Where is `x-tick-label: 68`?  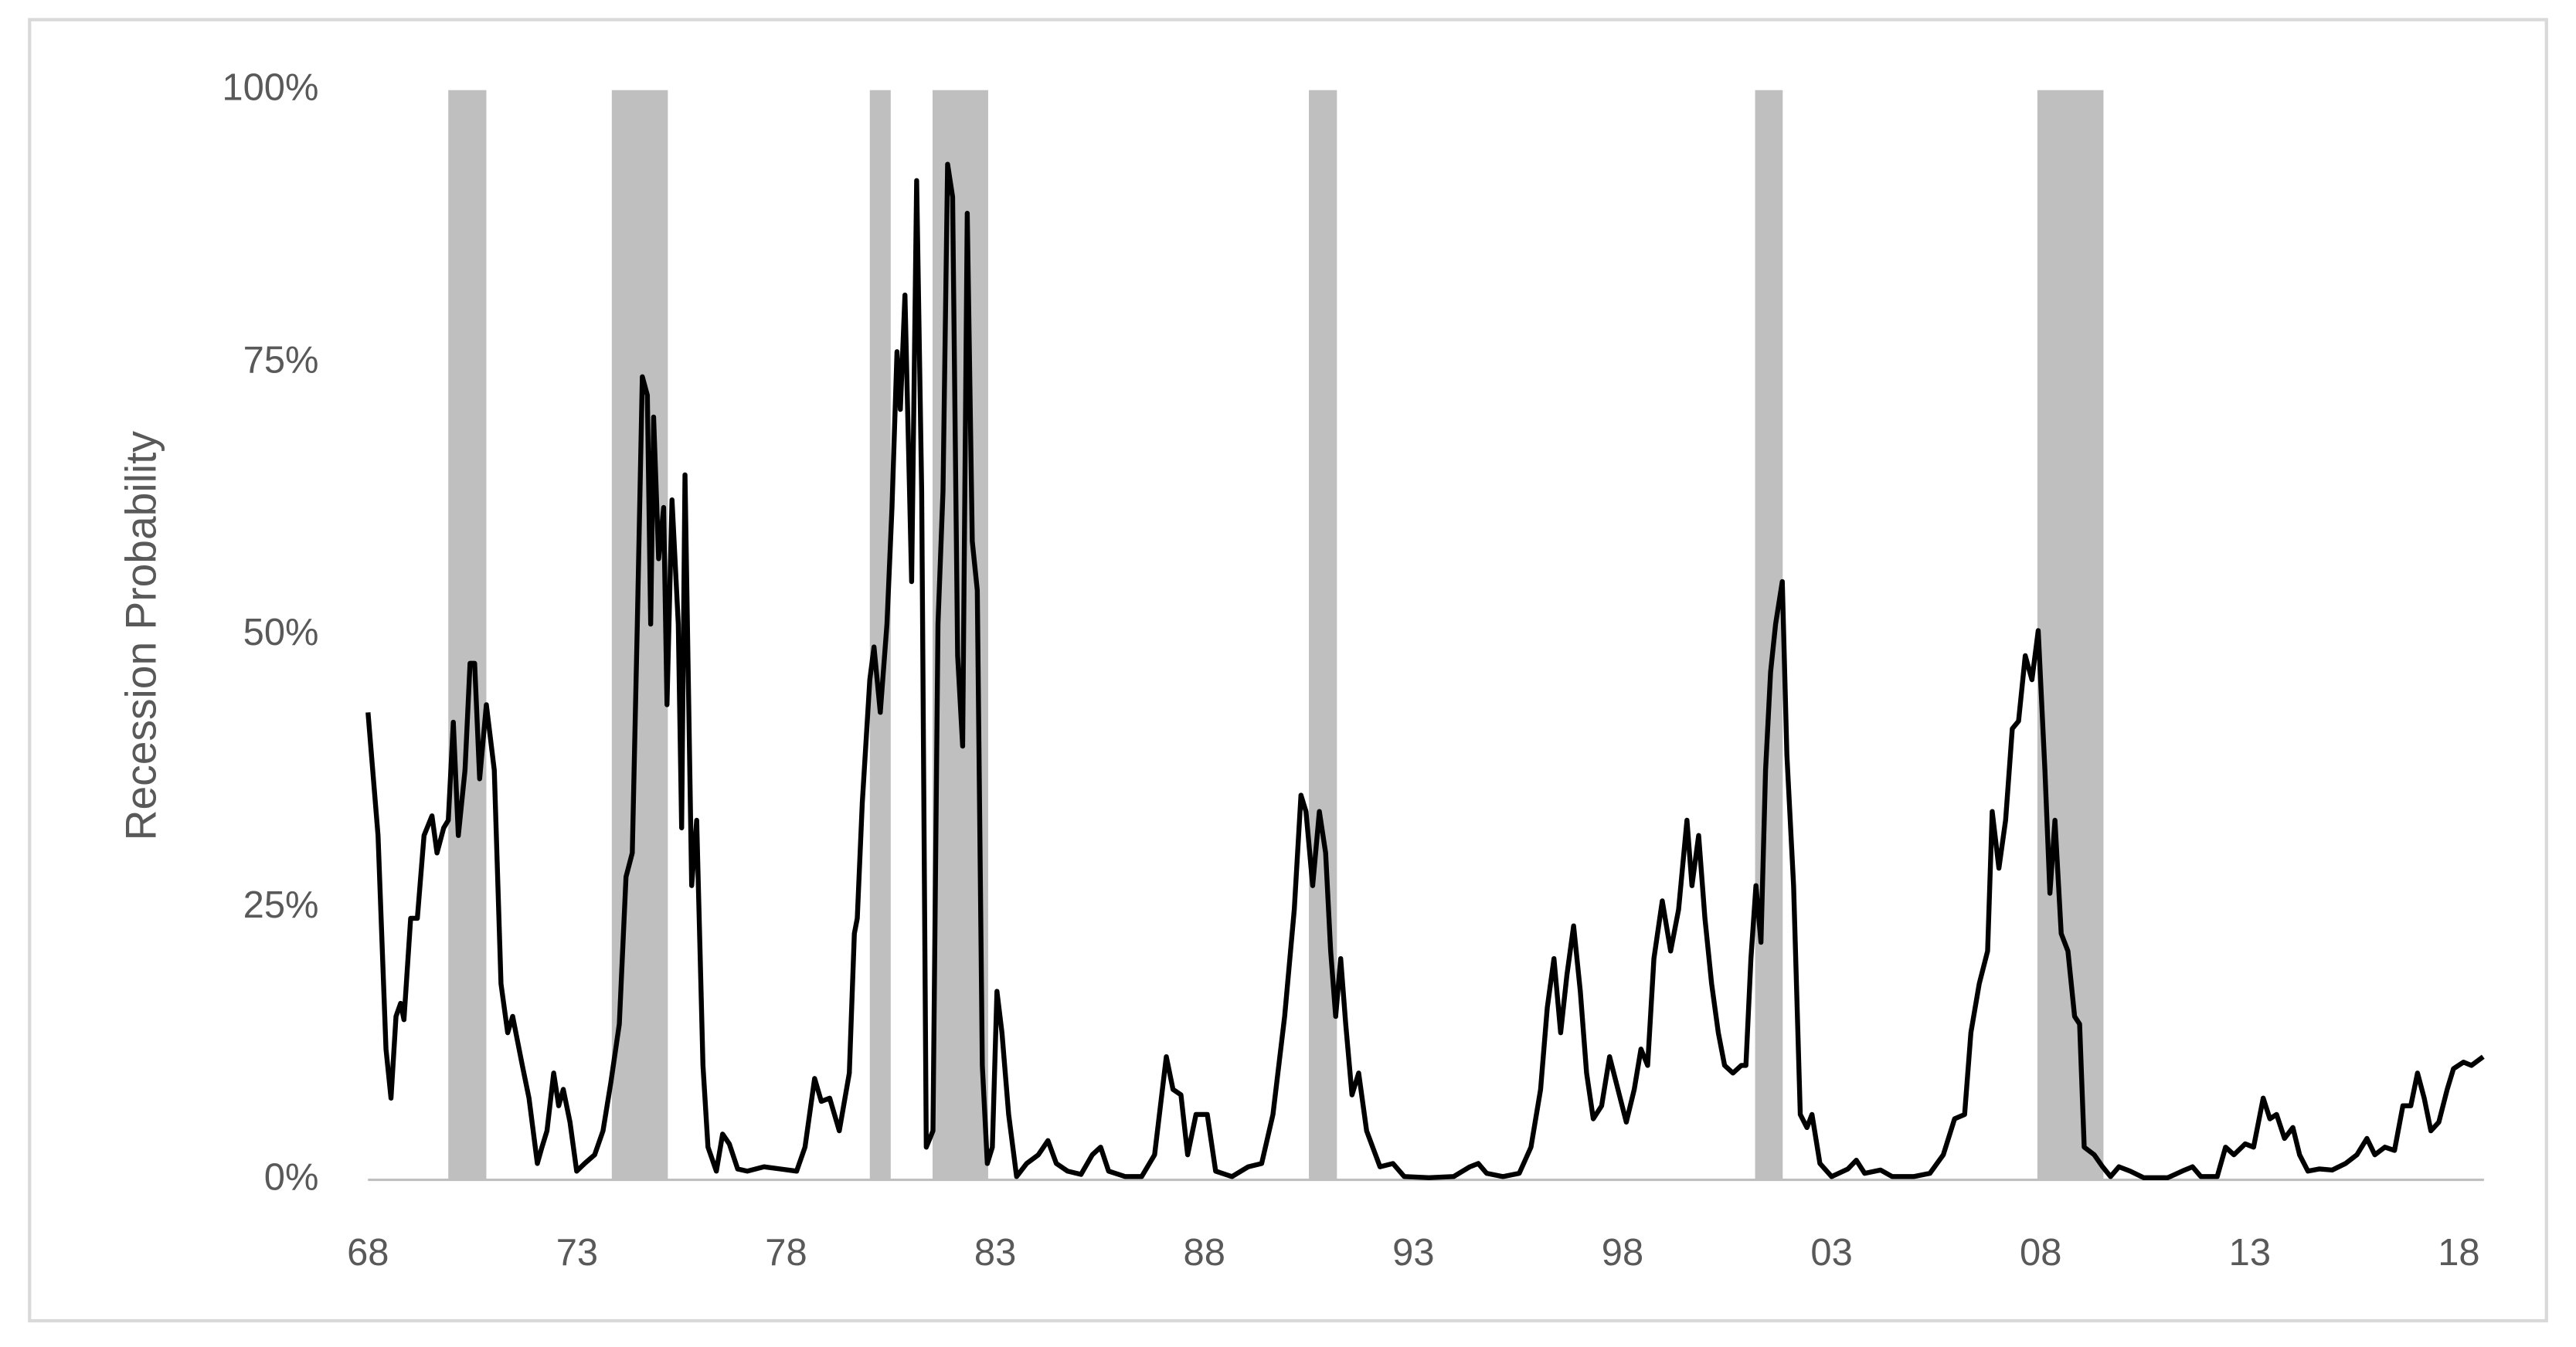 x-tick-label: 68 is located at coordinates (368, 1253).